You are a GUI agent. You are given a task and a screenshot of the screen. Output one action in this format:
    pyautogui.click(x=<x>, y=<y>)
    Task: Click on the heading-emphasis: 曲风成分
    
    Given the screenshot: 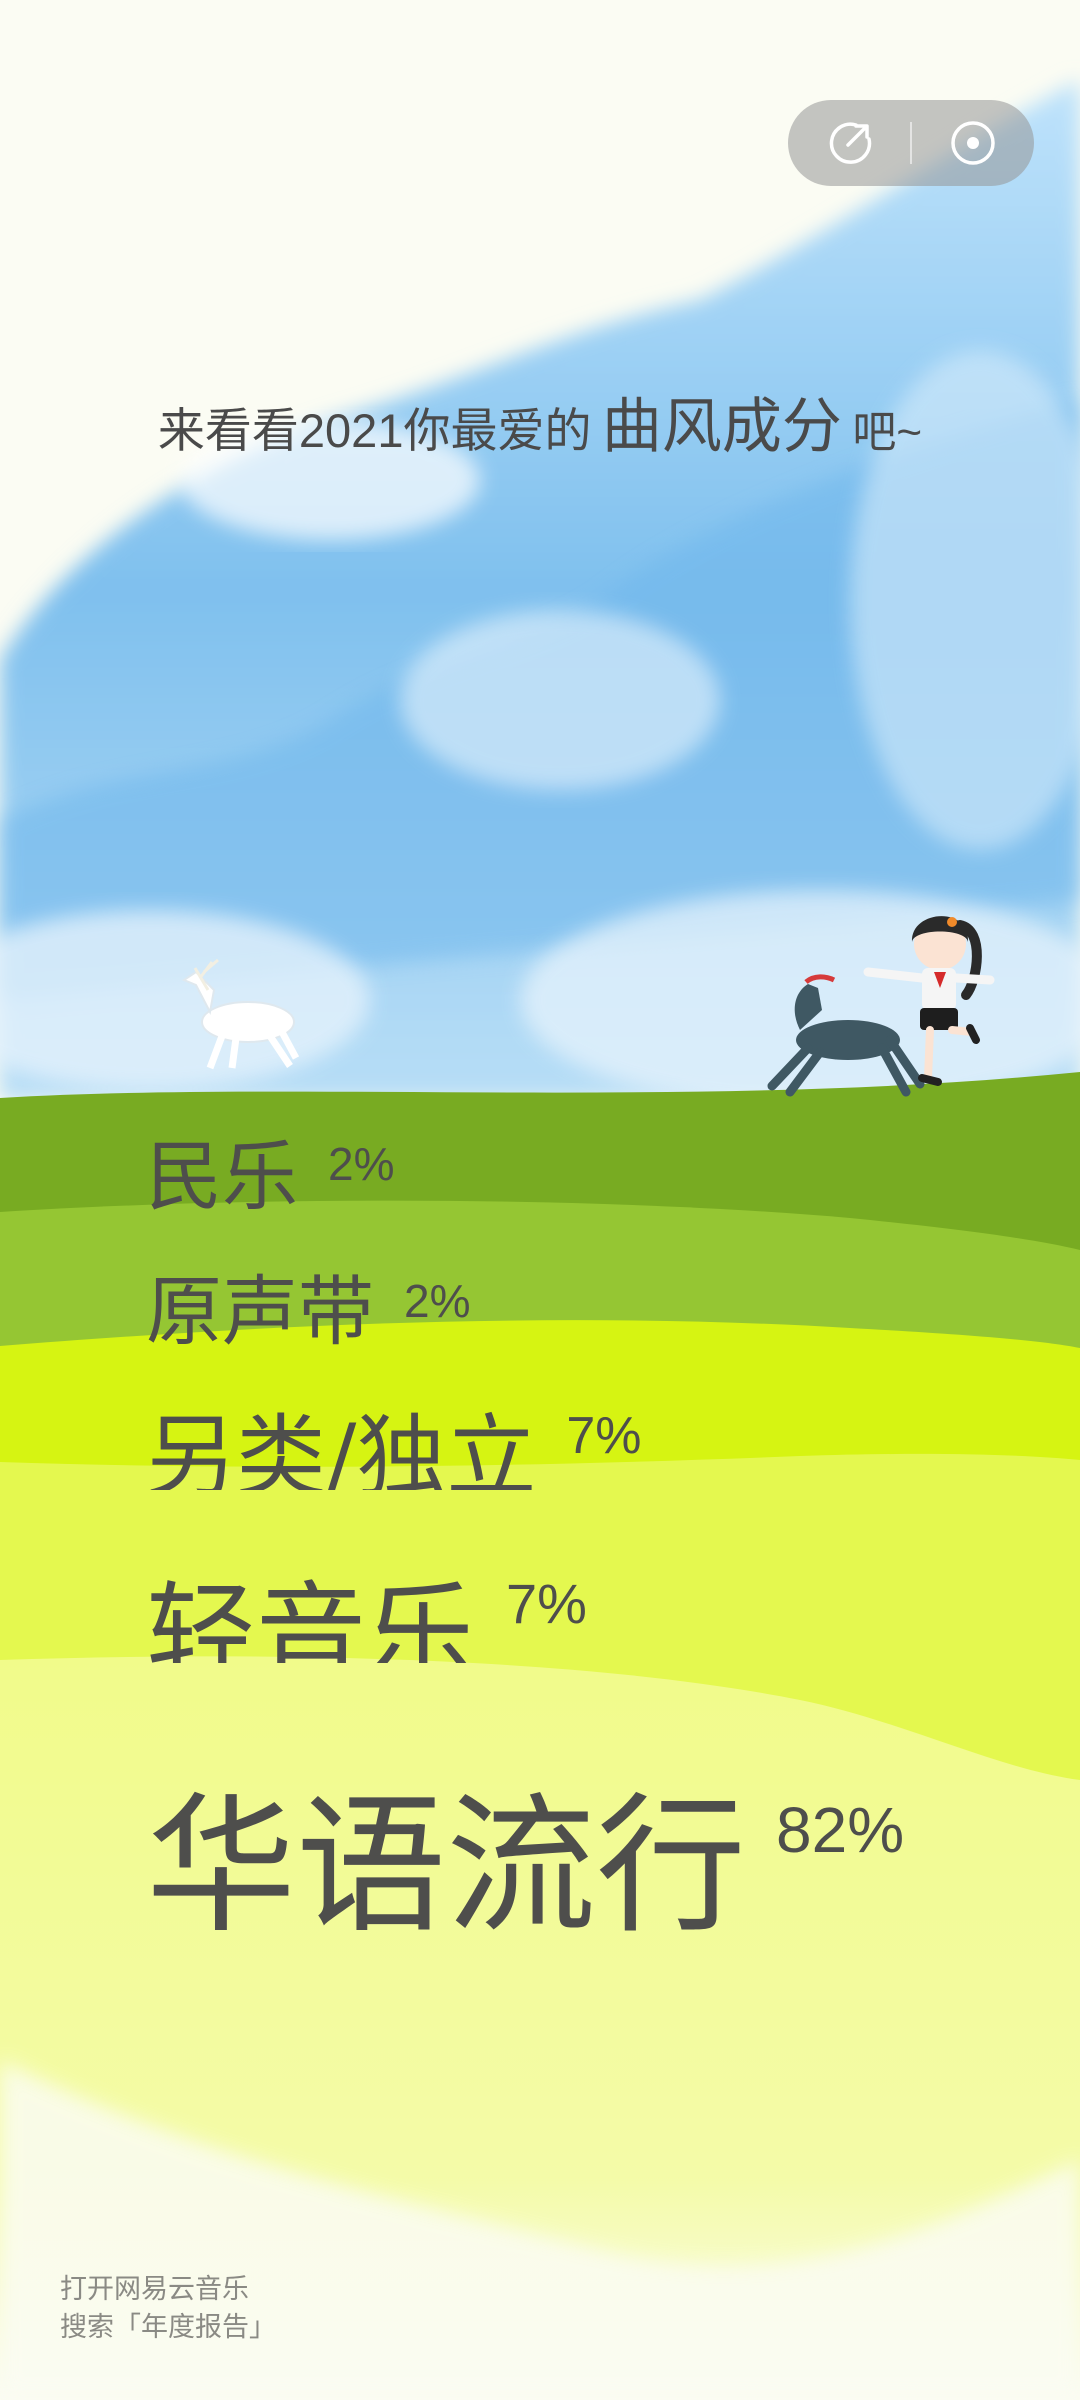 What is the action you would take?
    pyautogui.click(x=721, y=427)
    